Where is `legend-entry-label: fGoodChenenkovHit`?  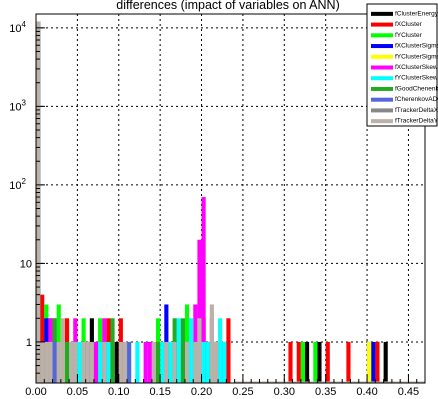 legend-entry-label: fGoodChenenkovHit is located at coordinates (416, 88).